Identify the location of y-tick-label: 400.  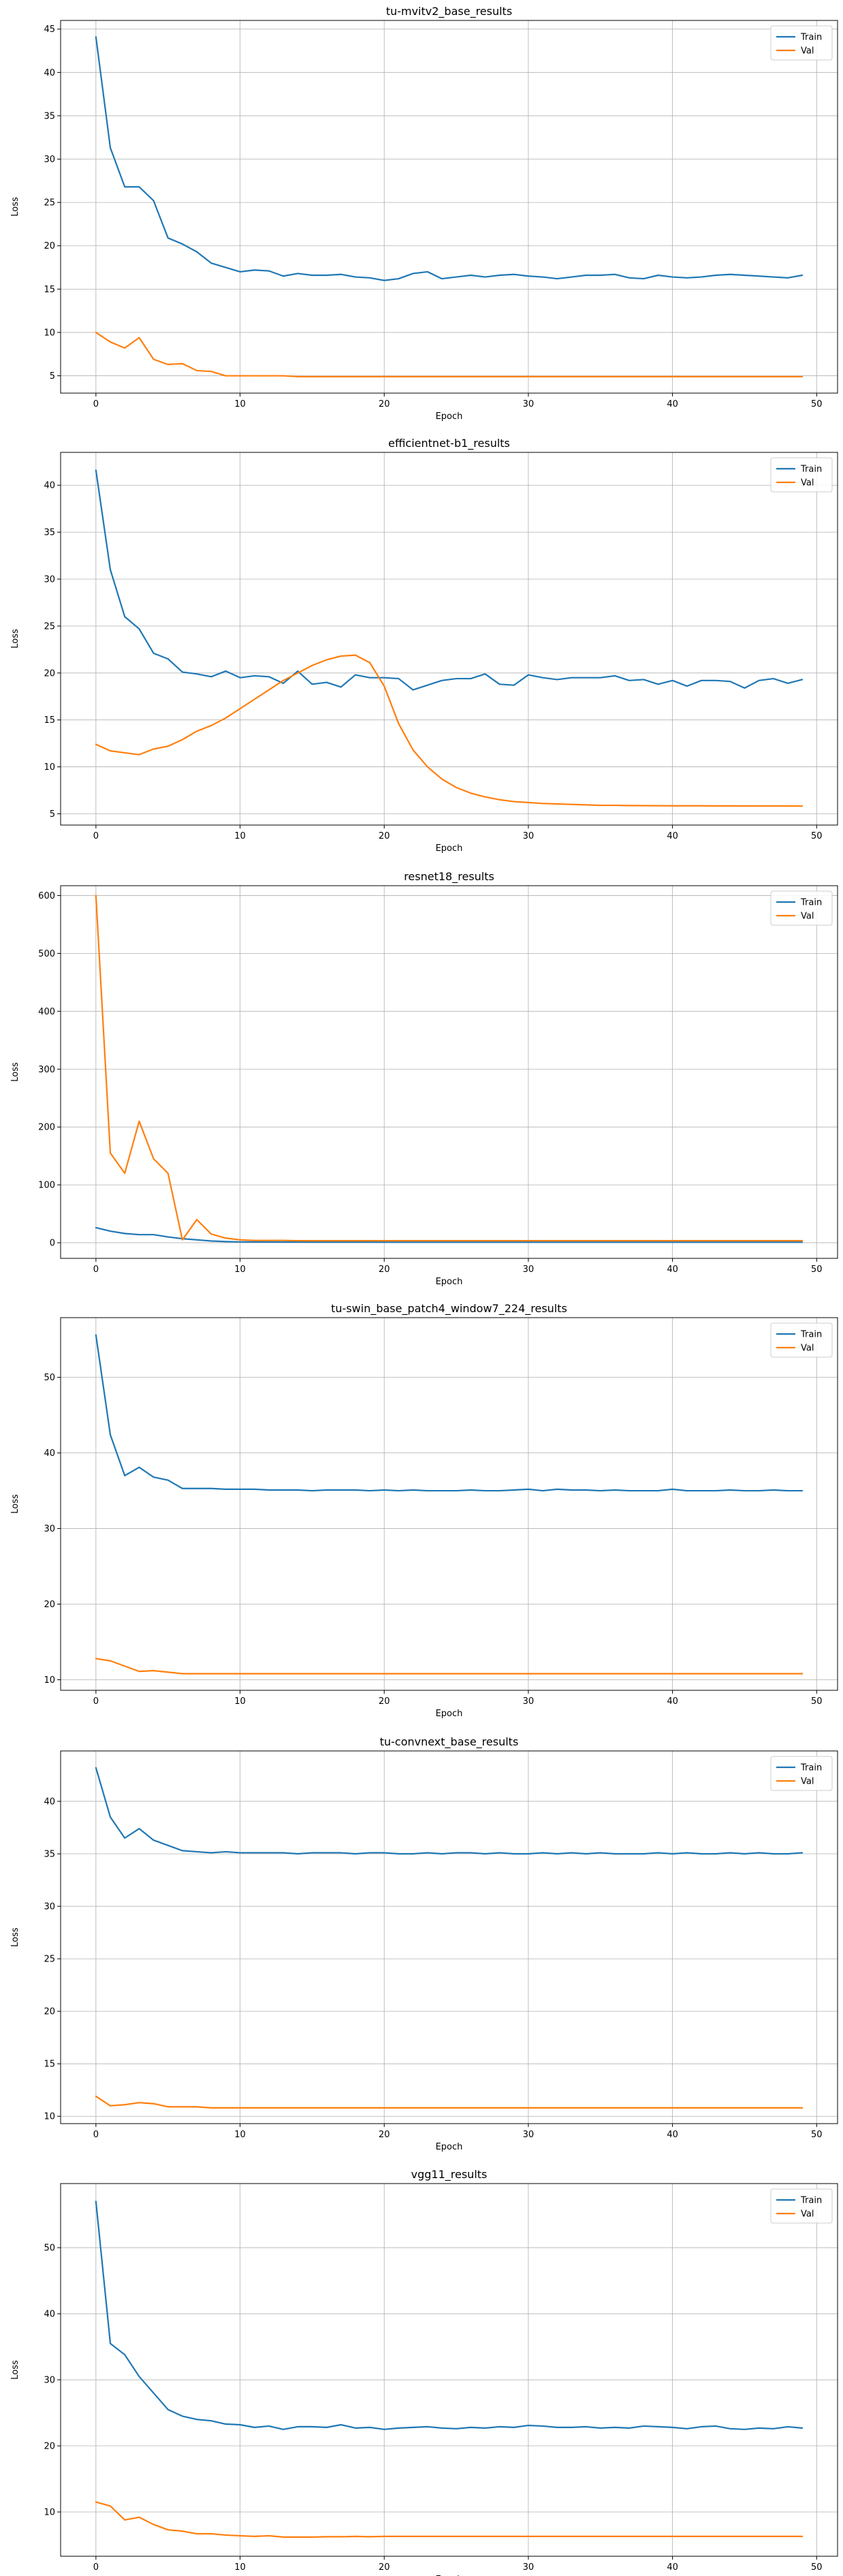
(46, 1012).